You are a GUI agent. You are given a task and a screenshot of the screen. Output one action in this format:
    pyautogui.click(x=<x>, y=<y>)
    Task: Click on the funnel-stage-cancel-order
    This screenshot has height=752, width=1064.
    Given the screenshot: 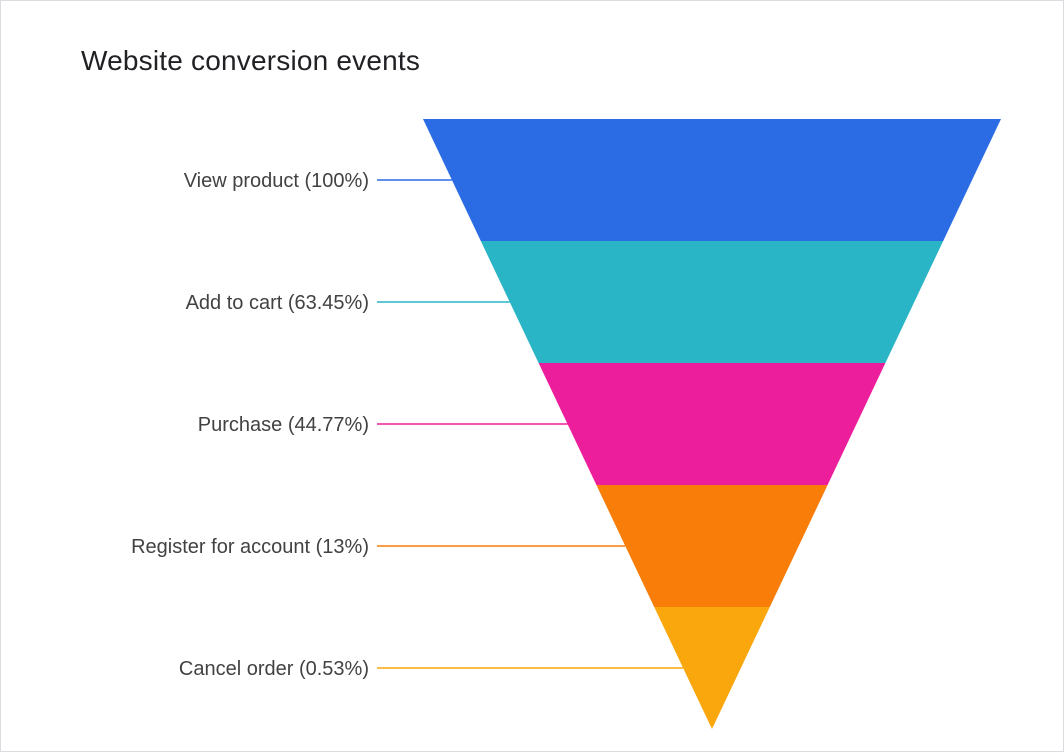 What is the action you would take?
    pyautogui.click(x=712, y=668)
    